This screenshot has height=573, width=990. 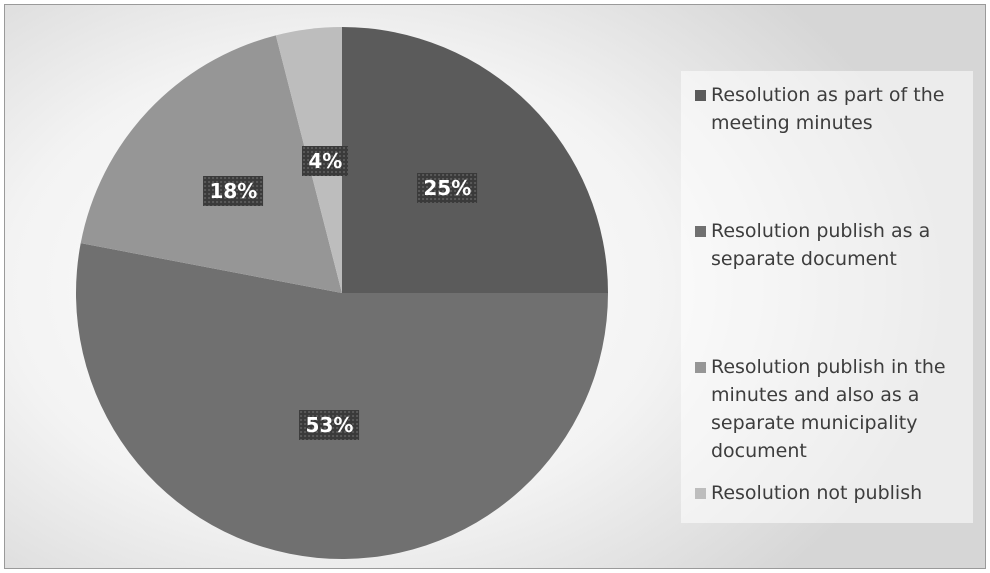 I want to click on legend-swatch-separate, so click(x=700, y=231).